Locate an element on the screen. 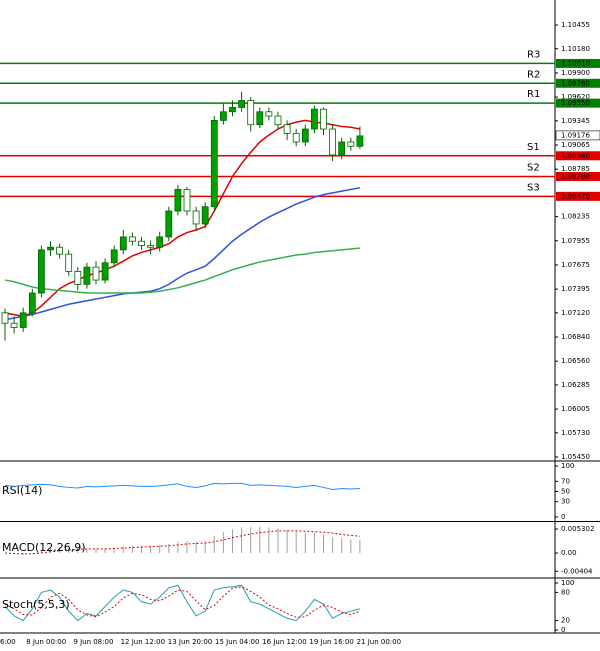 The width and height of the screenshot is (600, 651). level-name: R1 is located at coordinates (533, 94).